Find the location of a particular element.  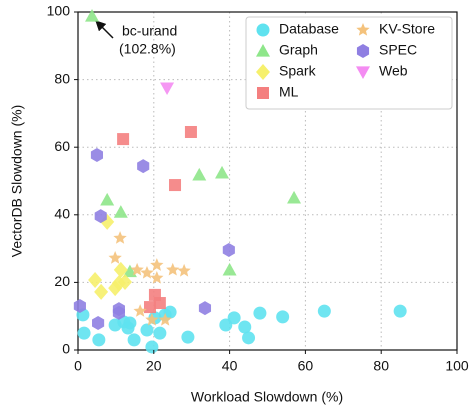

y-tick-label: 0 is located at coordinates (66, 349).